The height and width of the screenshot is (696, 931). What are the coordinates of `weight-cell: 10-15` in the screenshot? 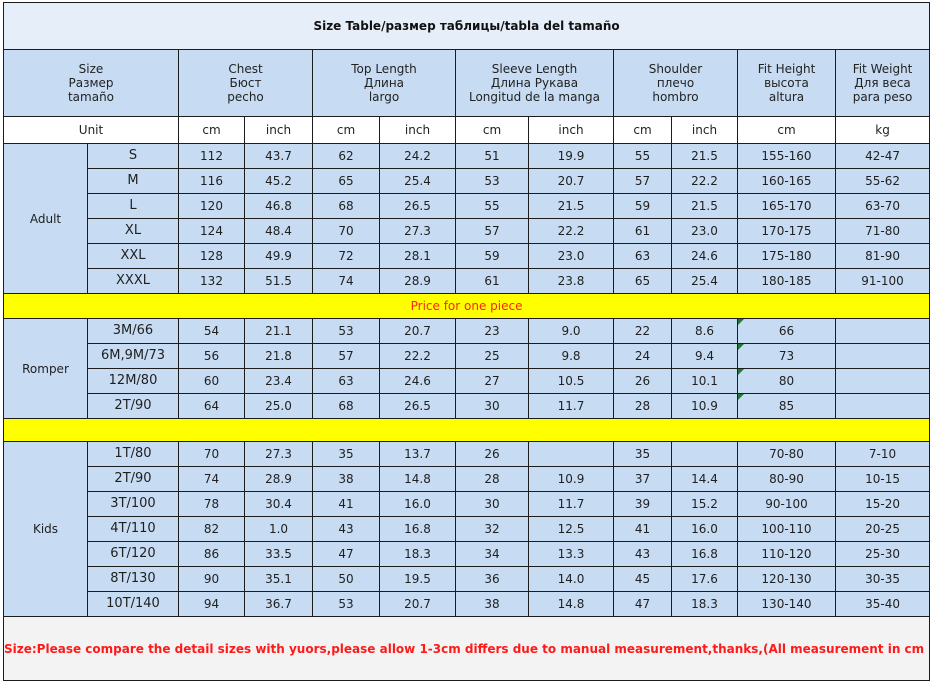 It's located at (882, 479).